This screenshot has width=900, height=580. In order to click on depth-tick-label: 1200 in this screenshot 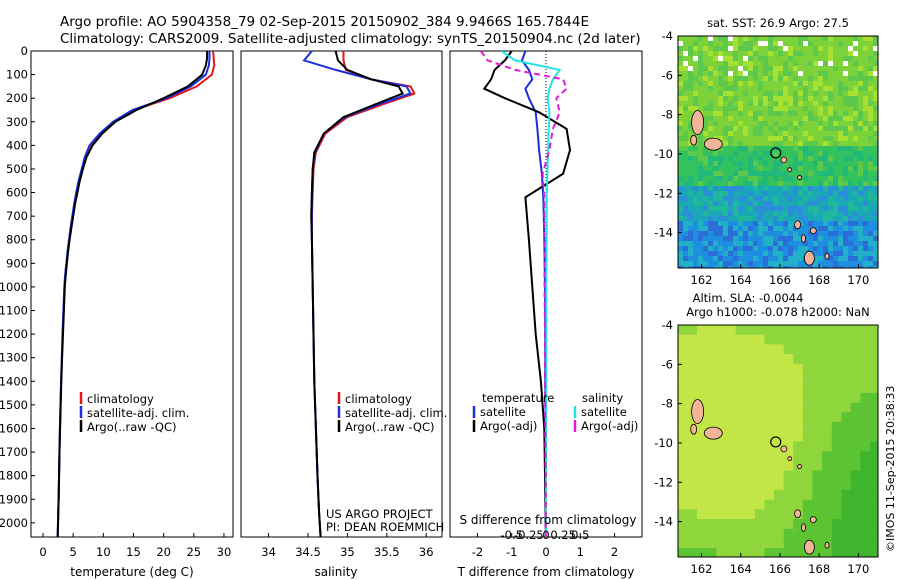, I will do `click(14, 334)`.